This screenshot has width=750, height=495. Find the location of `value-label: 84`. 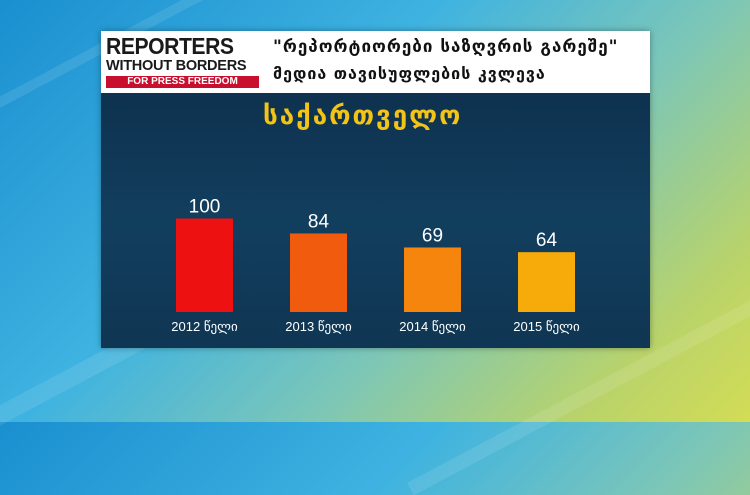

value-label: 84 is located at coordinates (319, 221).